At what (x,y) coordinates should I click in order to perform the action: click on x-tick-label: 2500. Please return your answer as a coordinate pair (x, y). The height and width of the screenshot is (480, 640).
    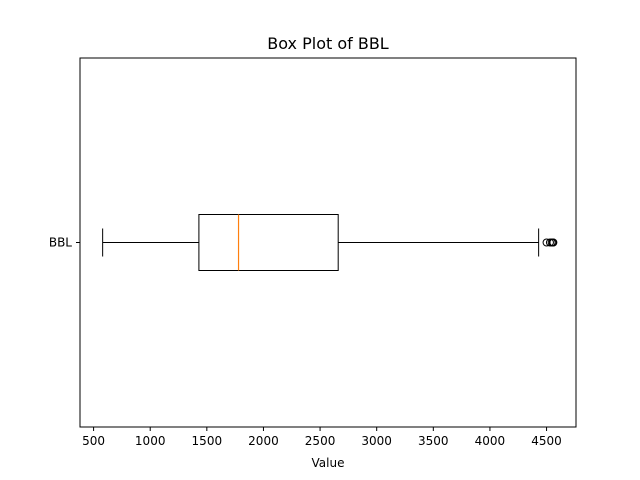
    Looking at the image, I should click on (320, 441).